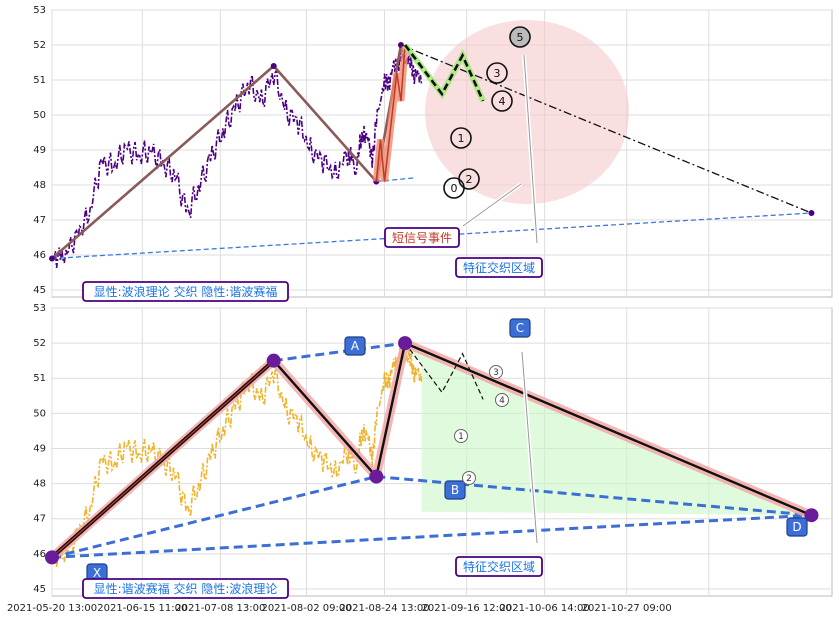 Image resolution: width=839 pixels, height=619 pixels. I want to click on feature-zone-label-2-box, so click(499, 566).